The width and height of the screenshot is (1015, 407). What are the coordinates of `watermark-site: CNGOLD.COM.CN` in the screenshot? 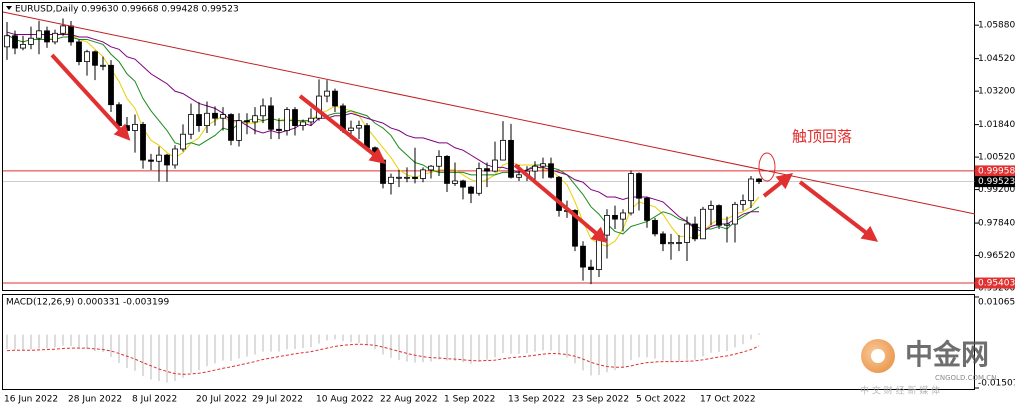 It's located at (965, 378).